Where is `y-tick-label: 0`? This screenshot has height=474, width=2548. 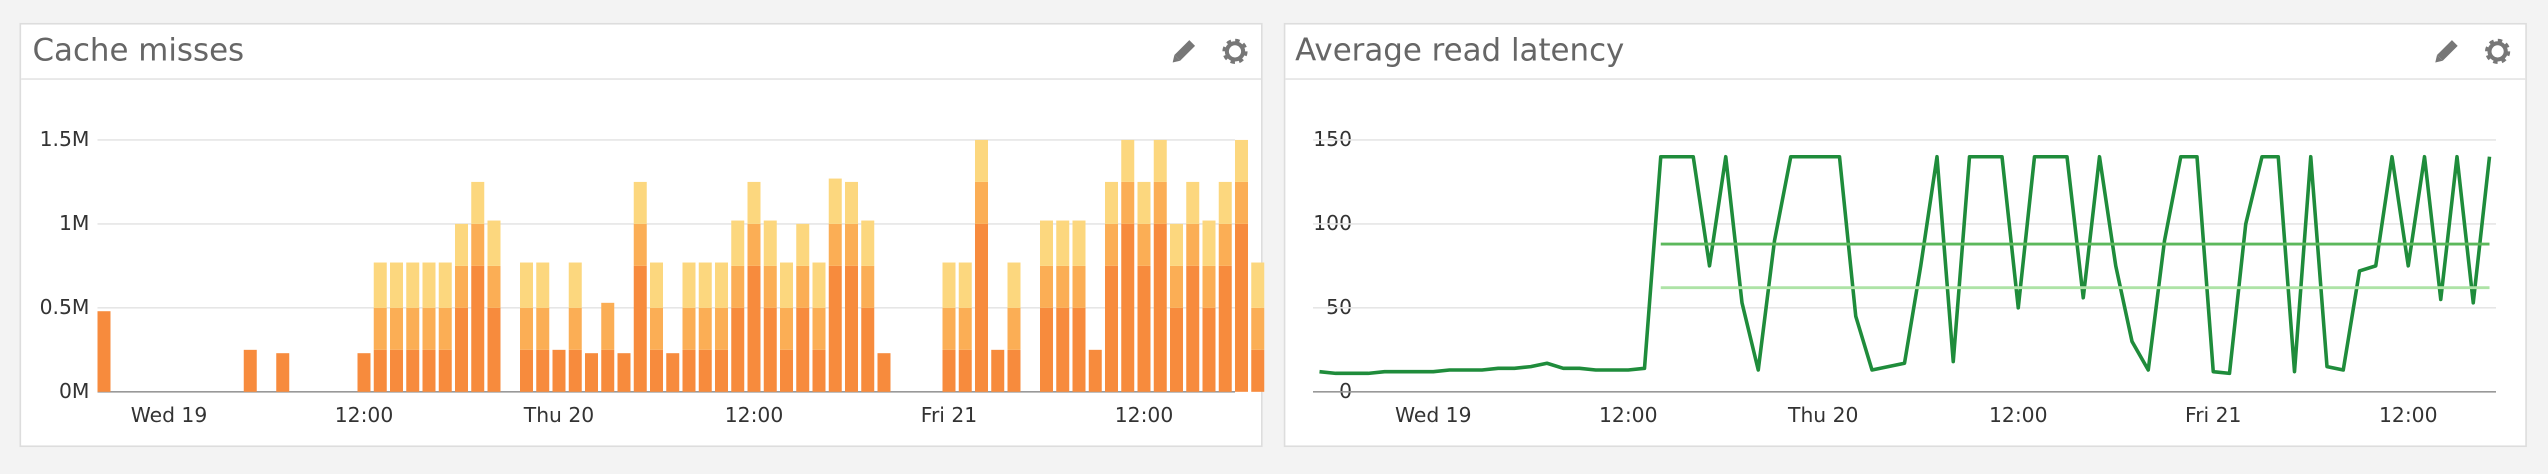
y-tick-label: 0 is located at coordinates (1345, 391).